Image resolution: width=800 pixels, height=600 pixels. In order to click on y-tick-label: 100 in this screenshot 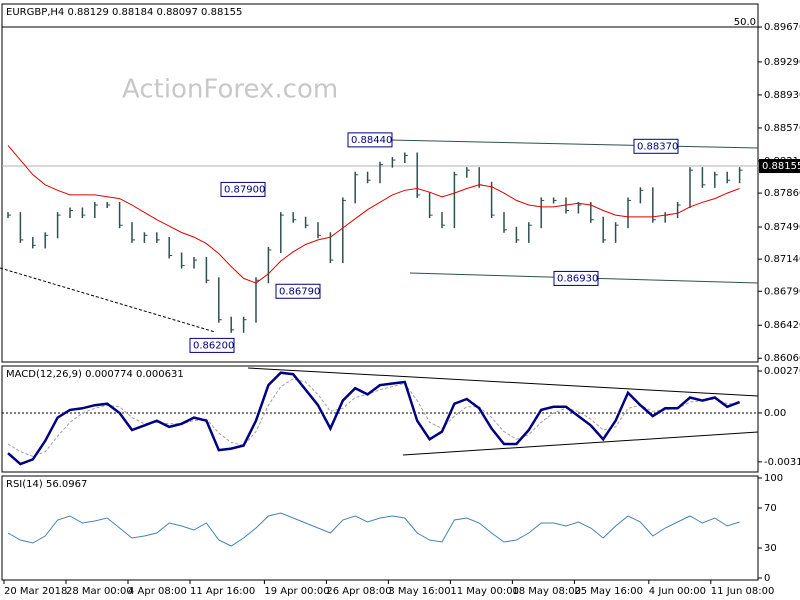, I will do `click(773, 478)`.